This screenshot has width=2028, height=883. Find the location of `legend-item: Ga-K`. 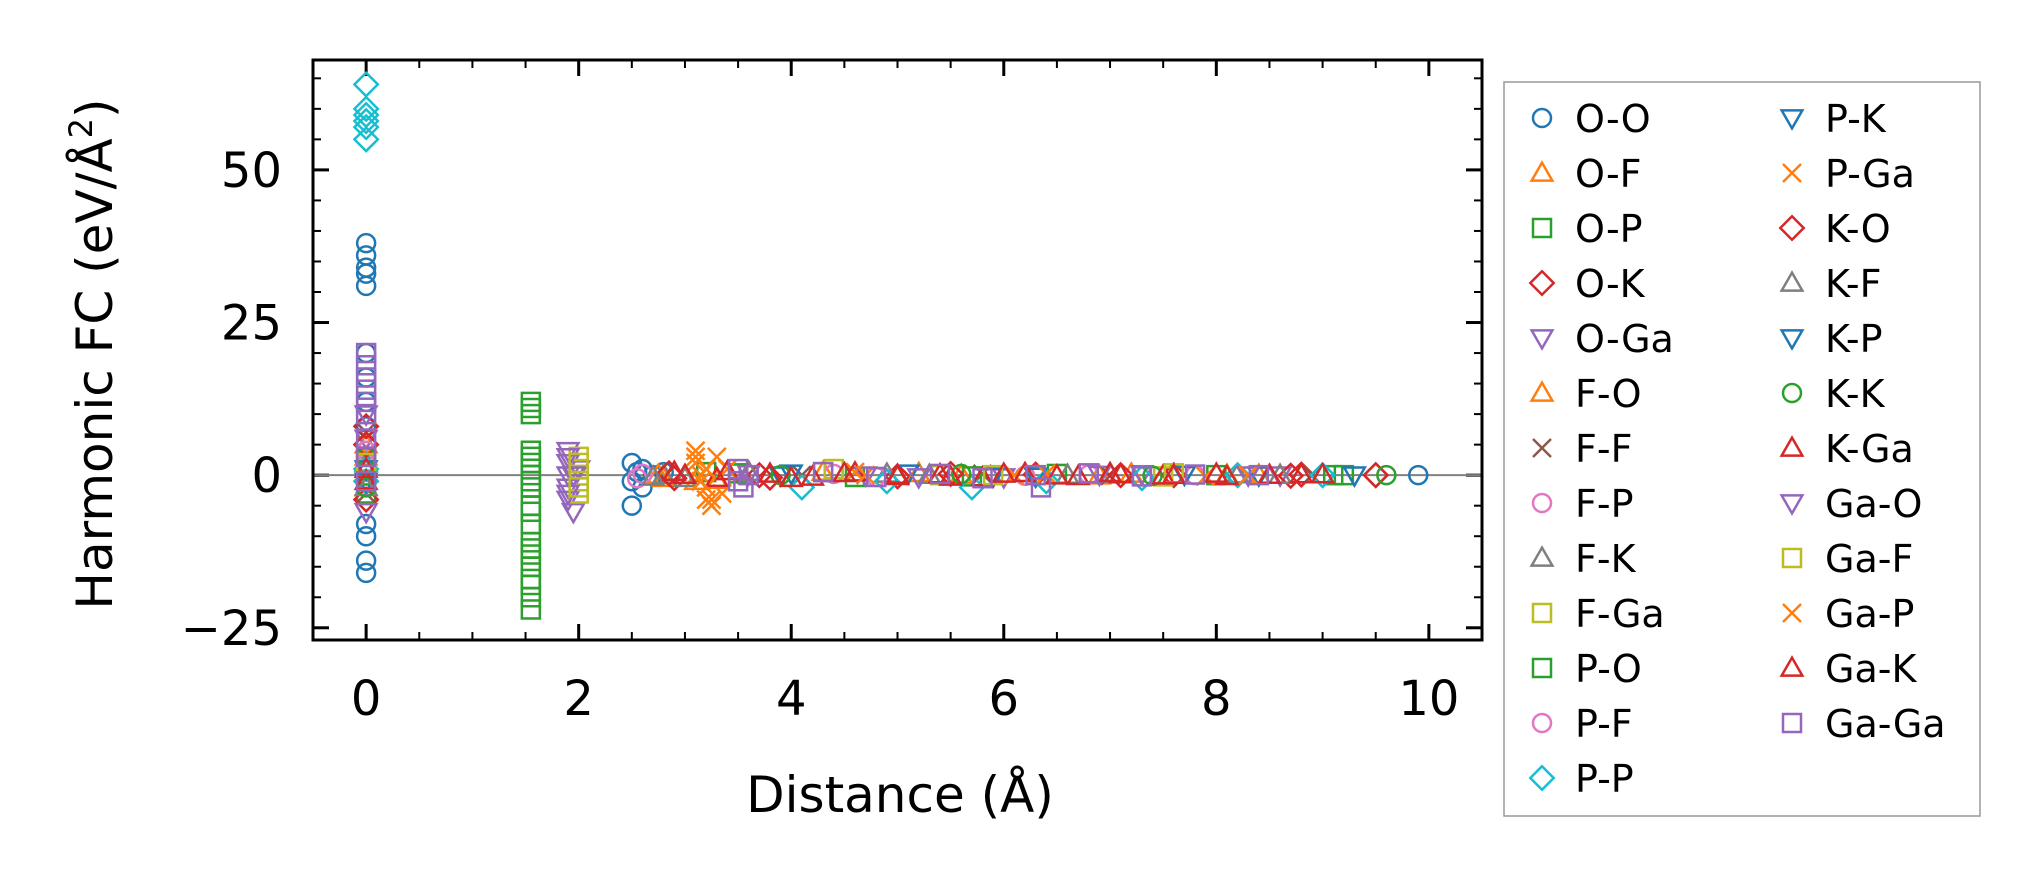

legend-item: Ga-K is located at coordinates (1848, 669).